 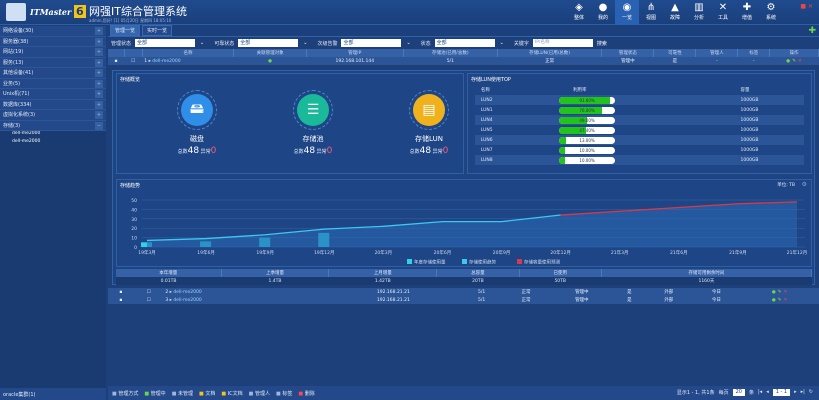 I want to click on search-button: 搜索, so click(x=601, y=43).